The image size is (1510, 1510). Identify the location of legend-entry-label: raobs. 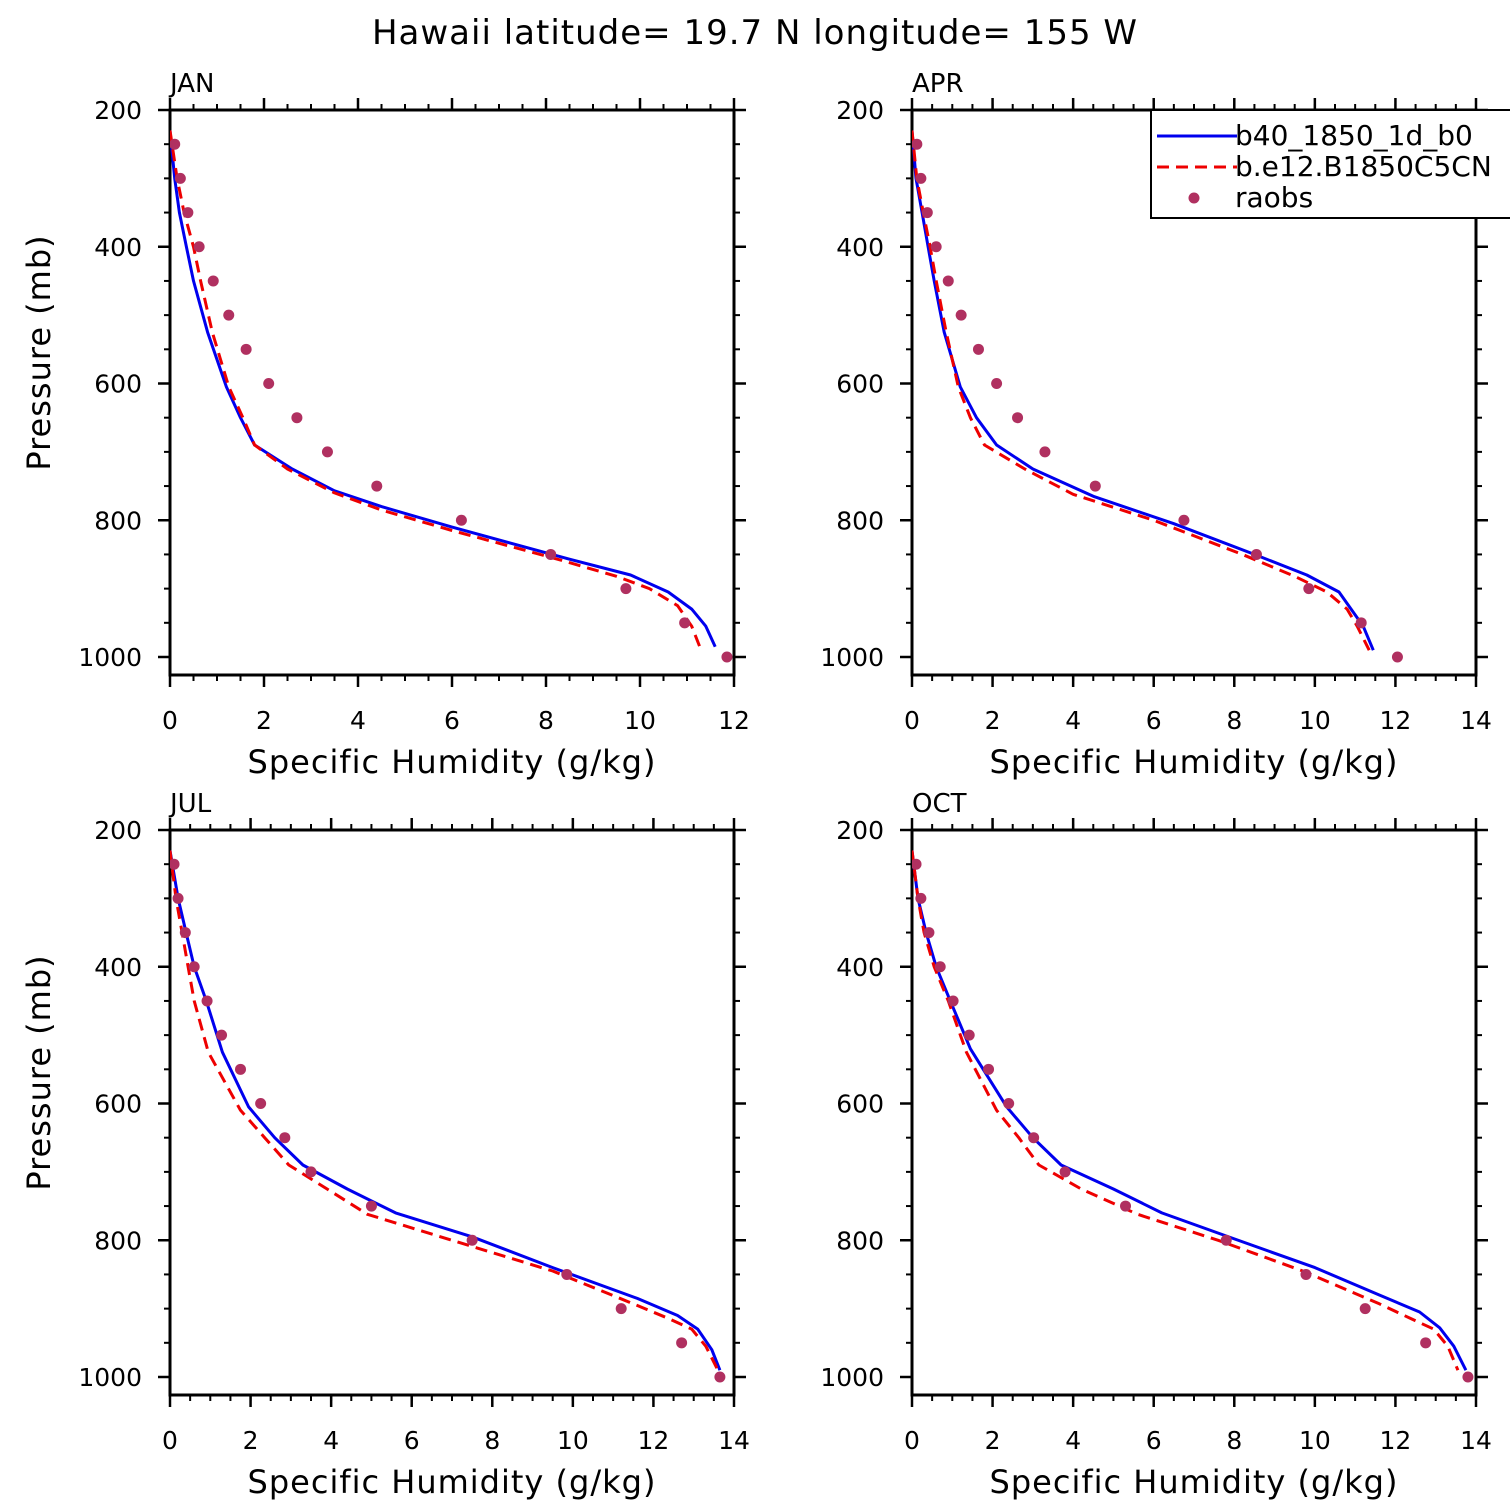
(1274, 197).